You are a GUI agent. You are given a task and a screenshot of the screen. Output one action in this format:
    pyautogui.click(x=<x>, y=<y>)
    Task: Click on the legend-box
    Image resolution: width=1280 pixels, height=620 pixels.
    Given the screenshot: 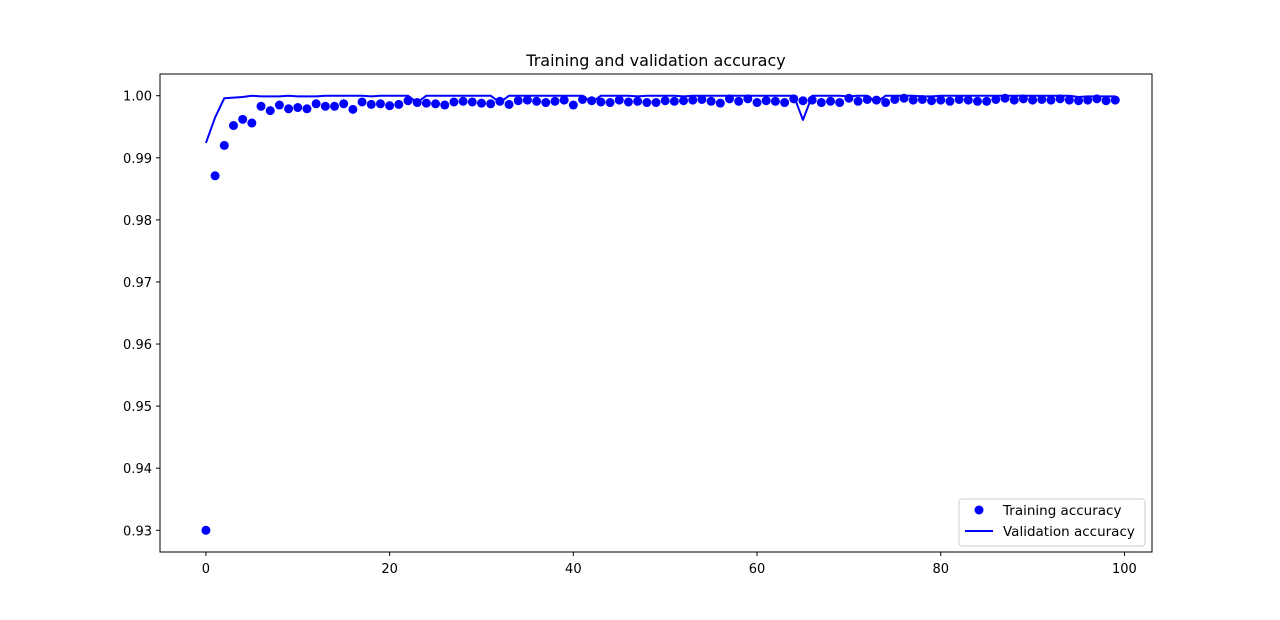 What is the action you would take?
    pyautogui.click(x=1052, y=522)
    